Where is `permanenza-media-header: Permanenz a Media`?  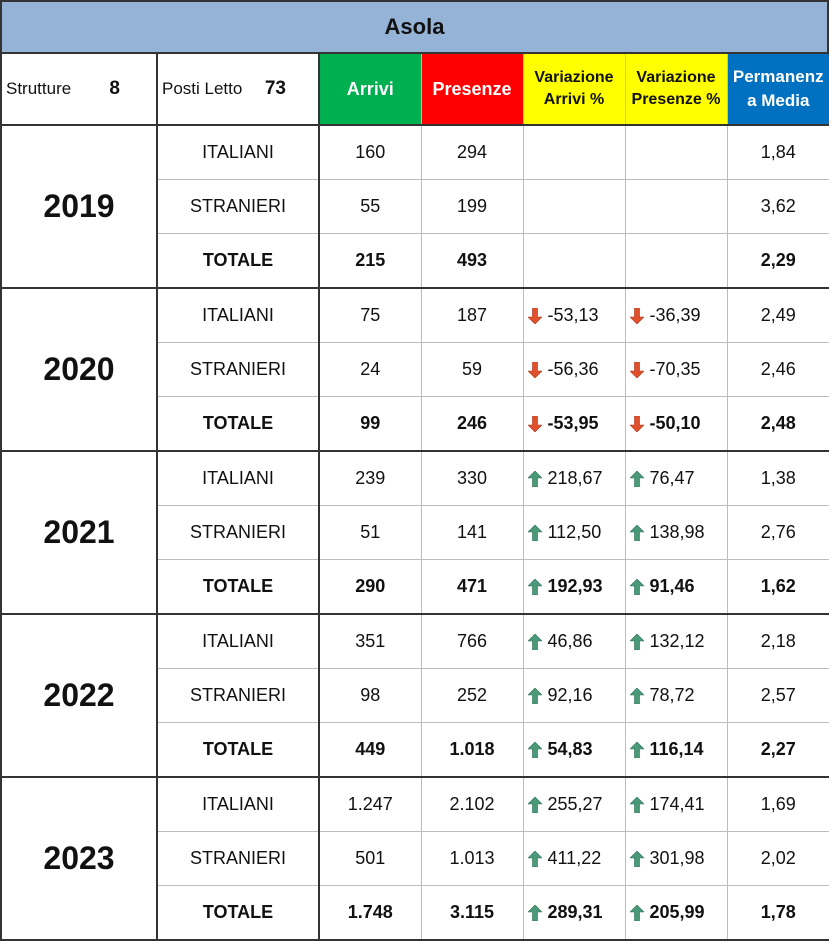 permanenza-media-header: Permanenz a Media is located at coordinates (777, 89).